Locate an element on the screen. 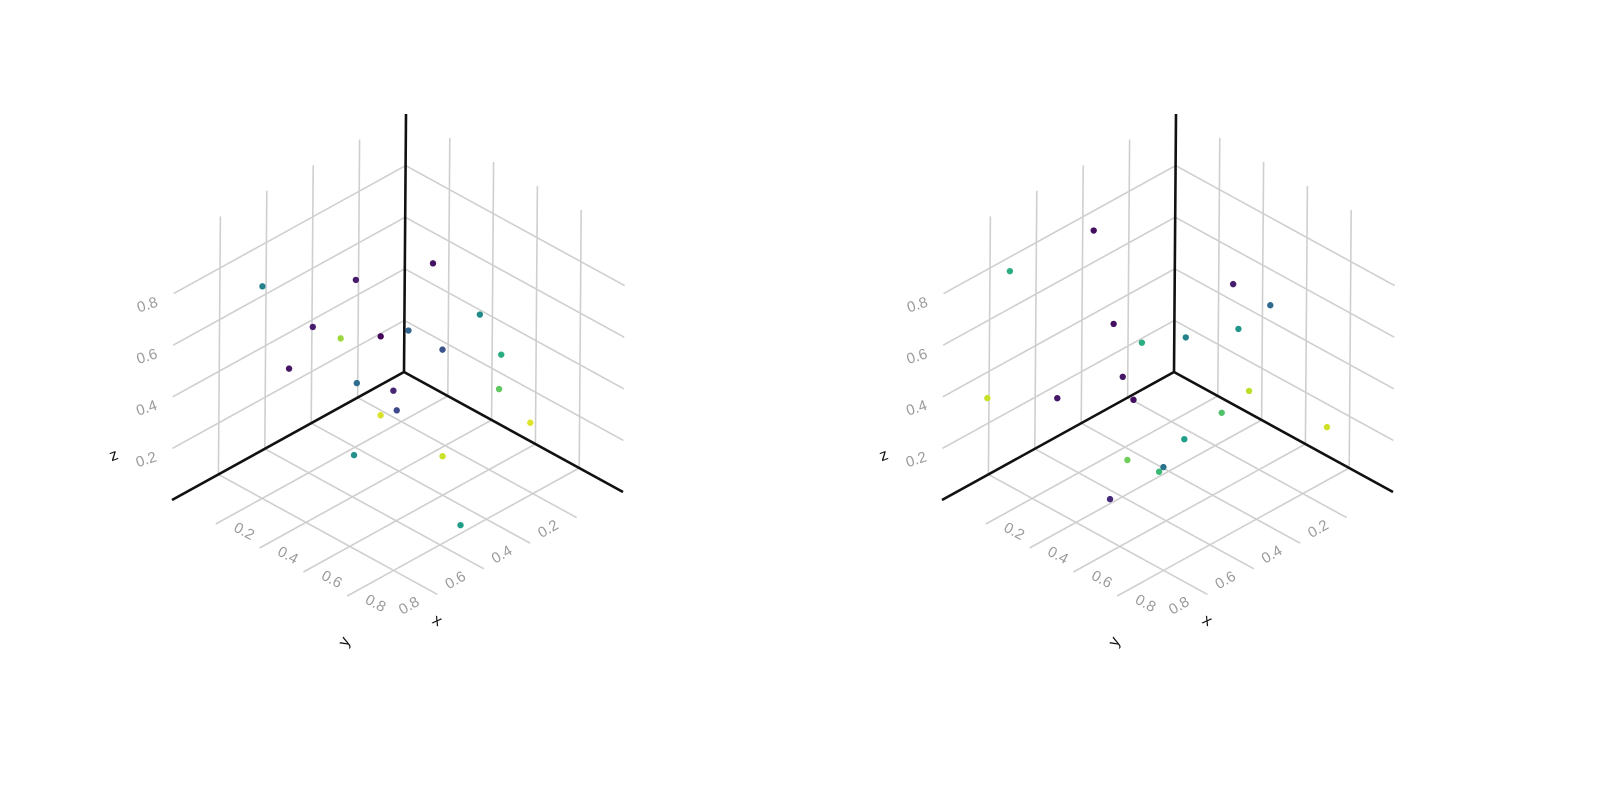  tick-labels: 0.2 0.4 0.6 0.8 0.2 0.4 0.6 0.8 0.2 0.4 0.6 0.8 is located at coordinates (1118, 456).